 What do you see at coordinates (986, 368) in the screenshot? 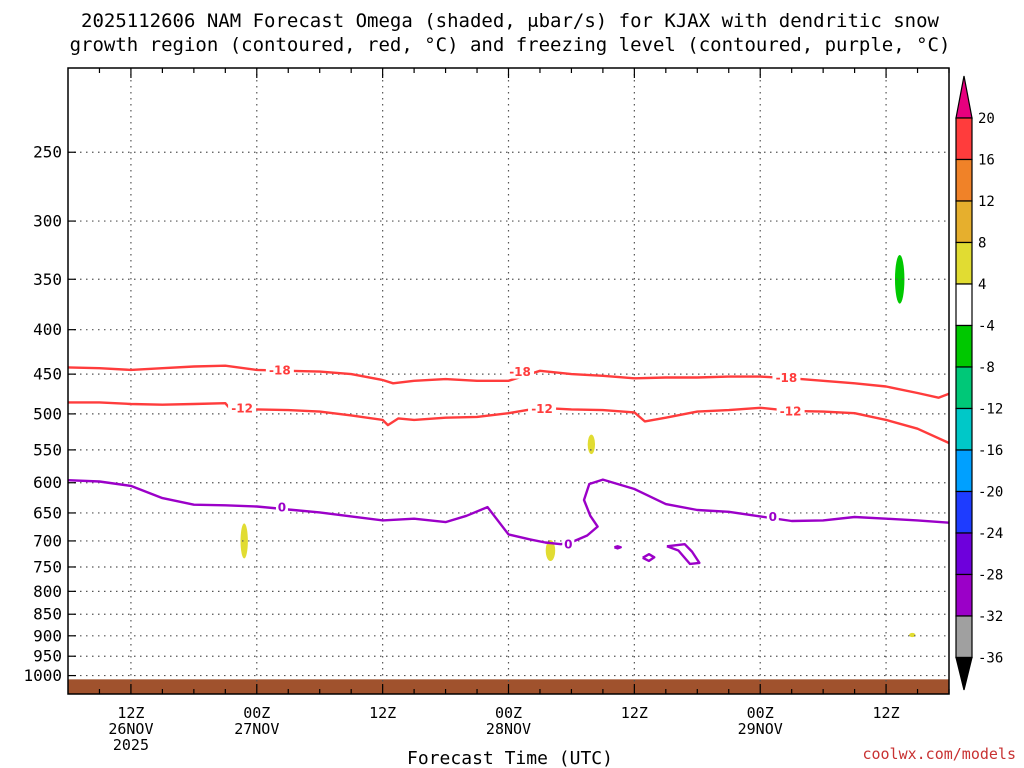
I see `colorbar-tick-label: -8` at bounding box center [986, 368].